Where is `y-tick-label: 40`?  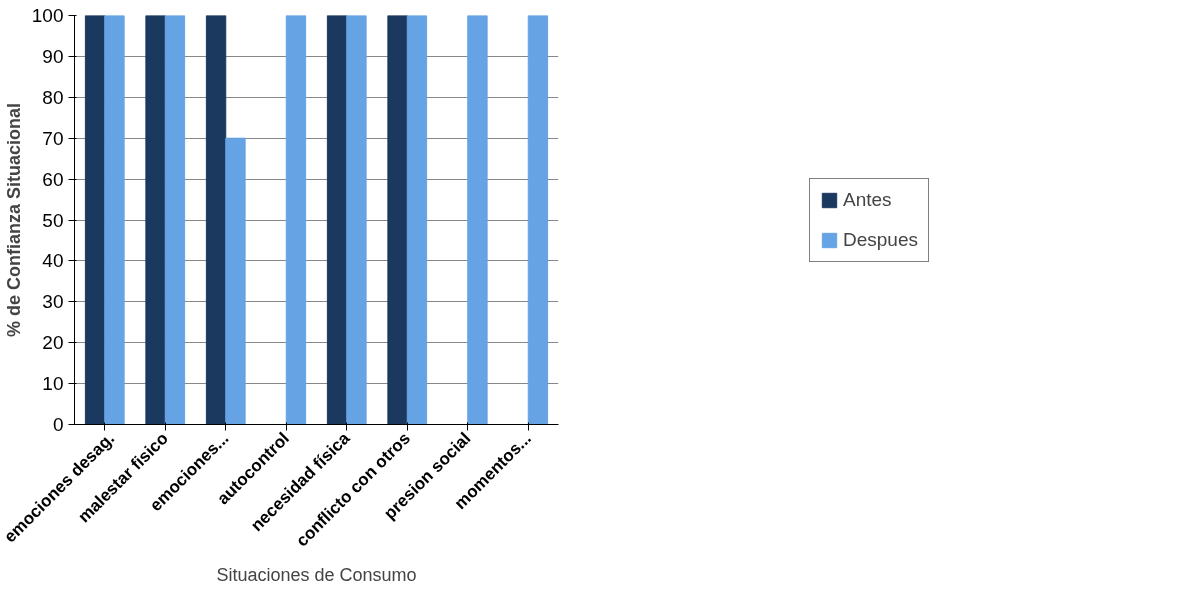
y-tick-label: 40 is located at coordinates (53, 261).